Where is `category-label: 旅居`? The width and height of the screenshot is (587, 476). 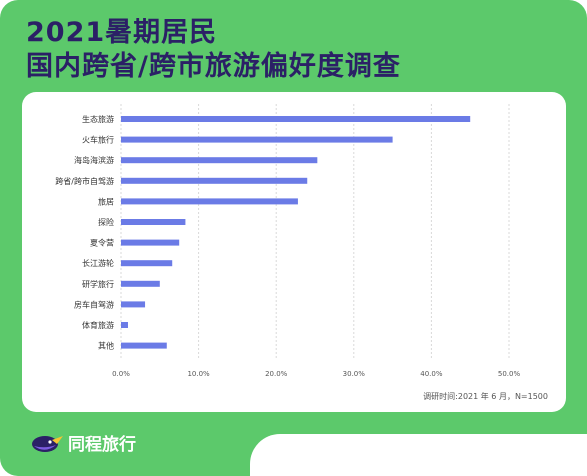 category-label: 旅居 is located at coordinates (106, 201).